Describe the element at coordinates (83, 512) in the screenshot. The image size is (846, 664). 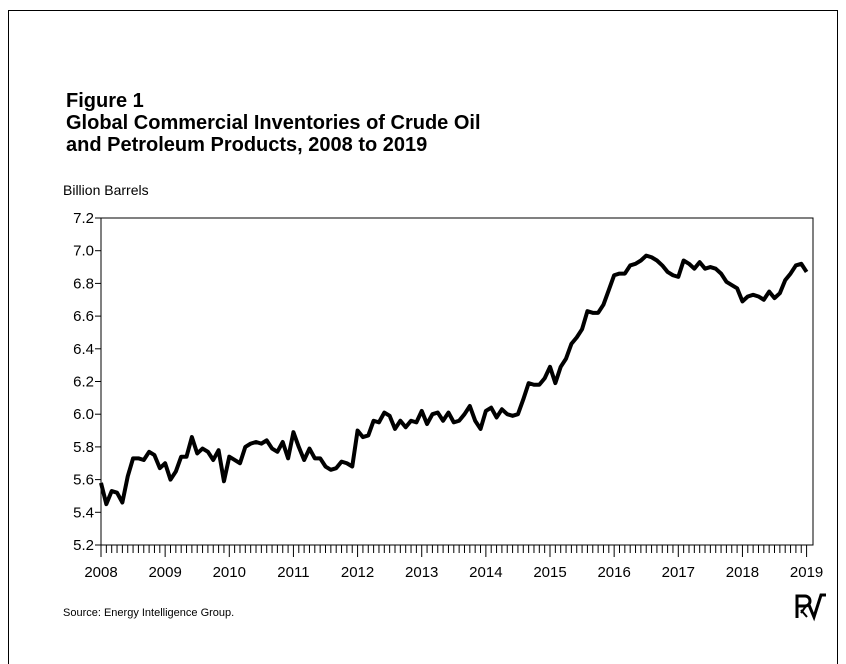
I see `y-tick-label: 5.4` at that location.